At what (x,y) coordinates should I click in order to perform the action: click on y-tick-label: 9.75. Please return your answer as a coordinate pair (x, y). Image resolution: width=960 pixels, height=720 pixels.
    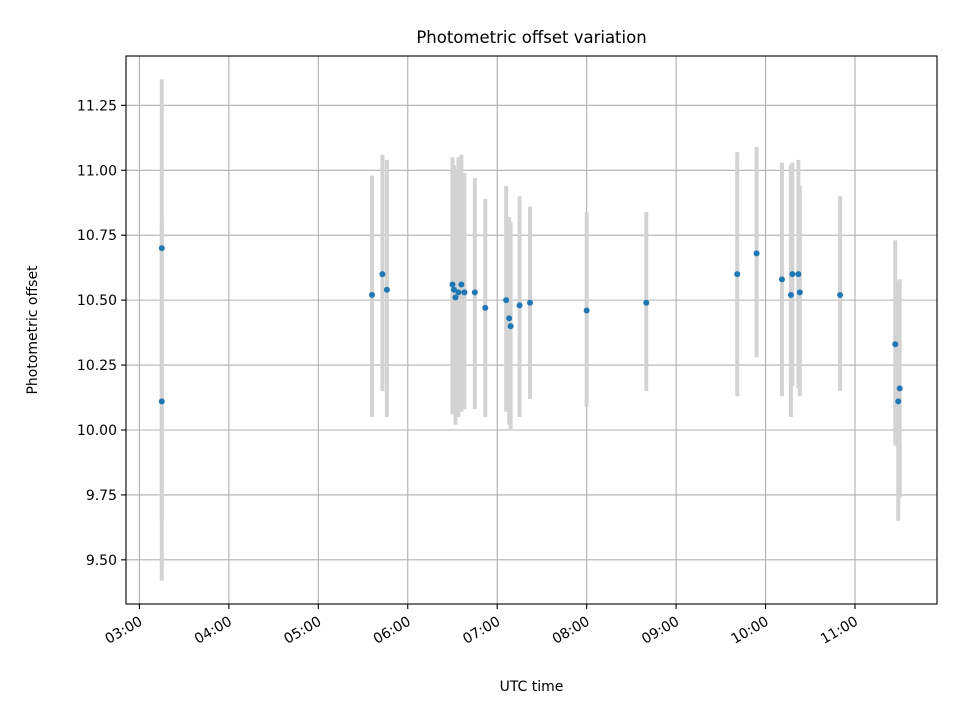
    Looking at the image, I should click on (101, 496).